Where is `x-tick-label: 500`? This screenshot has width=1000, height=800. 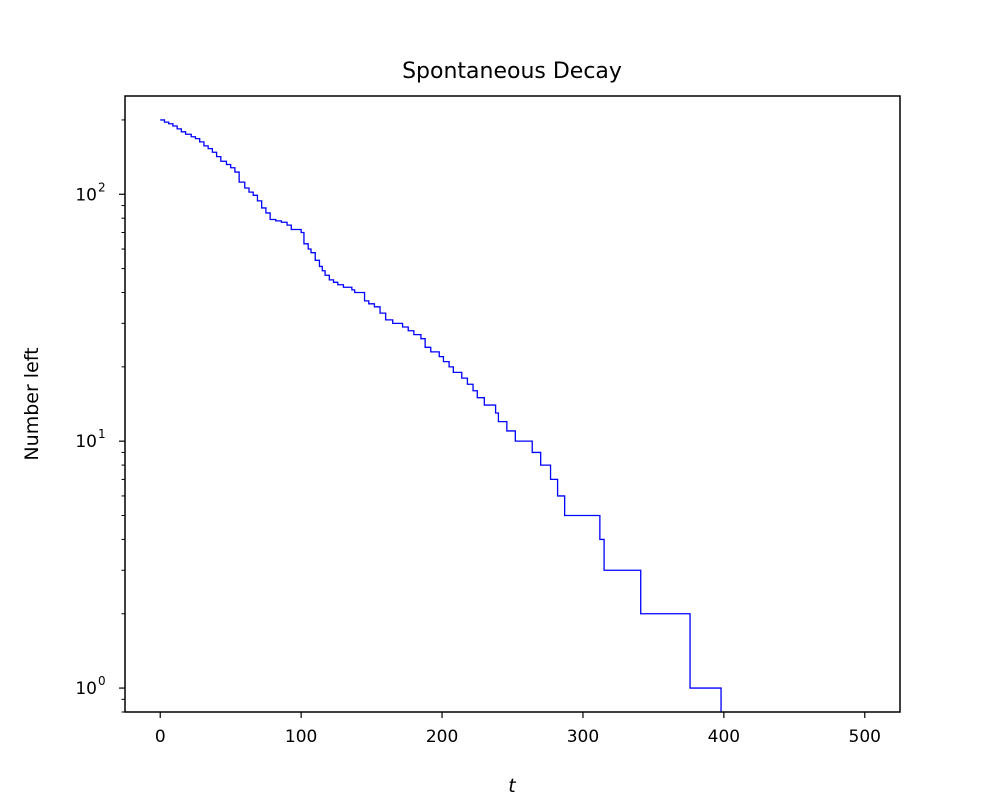
x-tick-label: 500 is located at coordinates (865, 737).